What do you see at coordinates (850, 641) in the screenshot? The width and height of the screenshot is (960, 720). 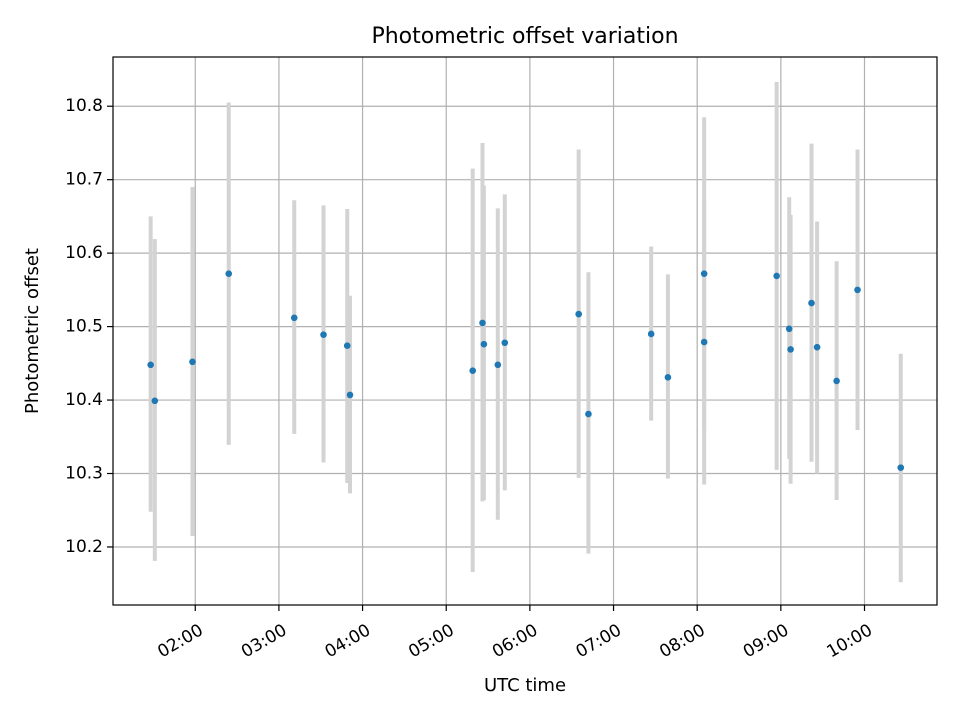 I see `x-tick-label: 10:00` at bounding box center [850, 641].